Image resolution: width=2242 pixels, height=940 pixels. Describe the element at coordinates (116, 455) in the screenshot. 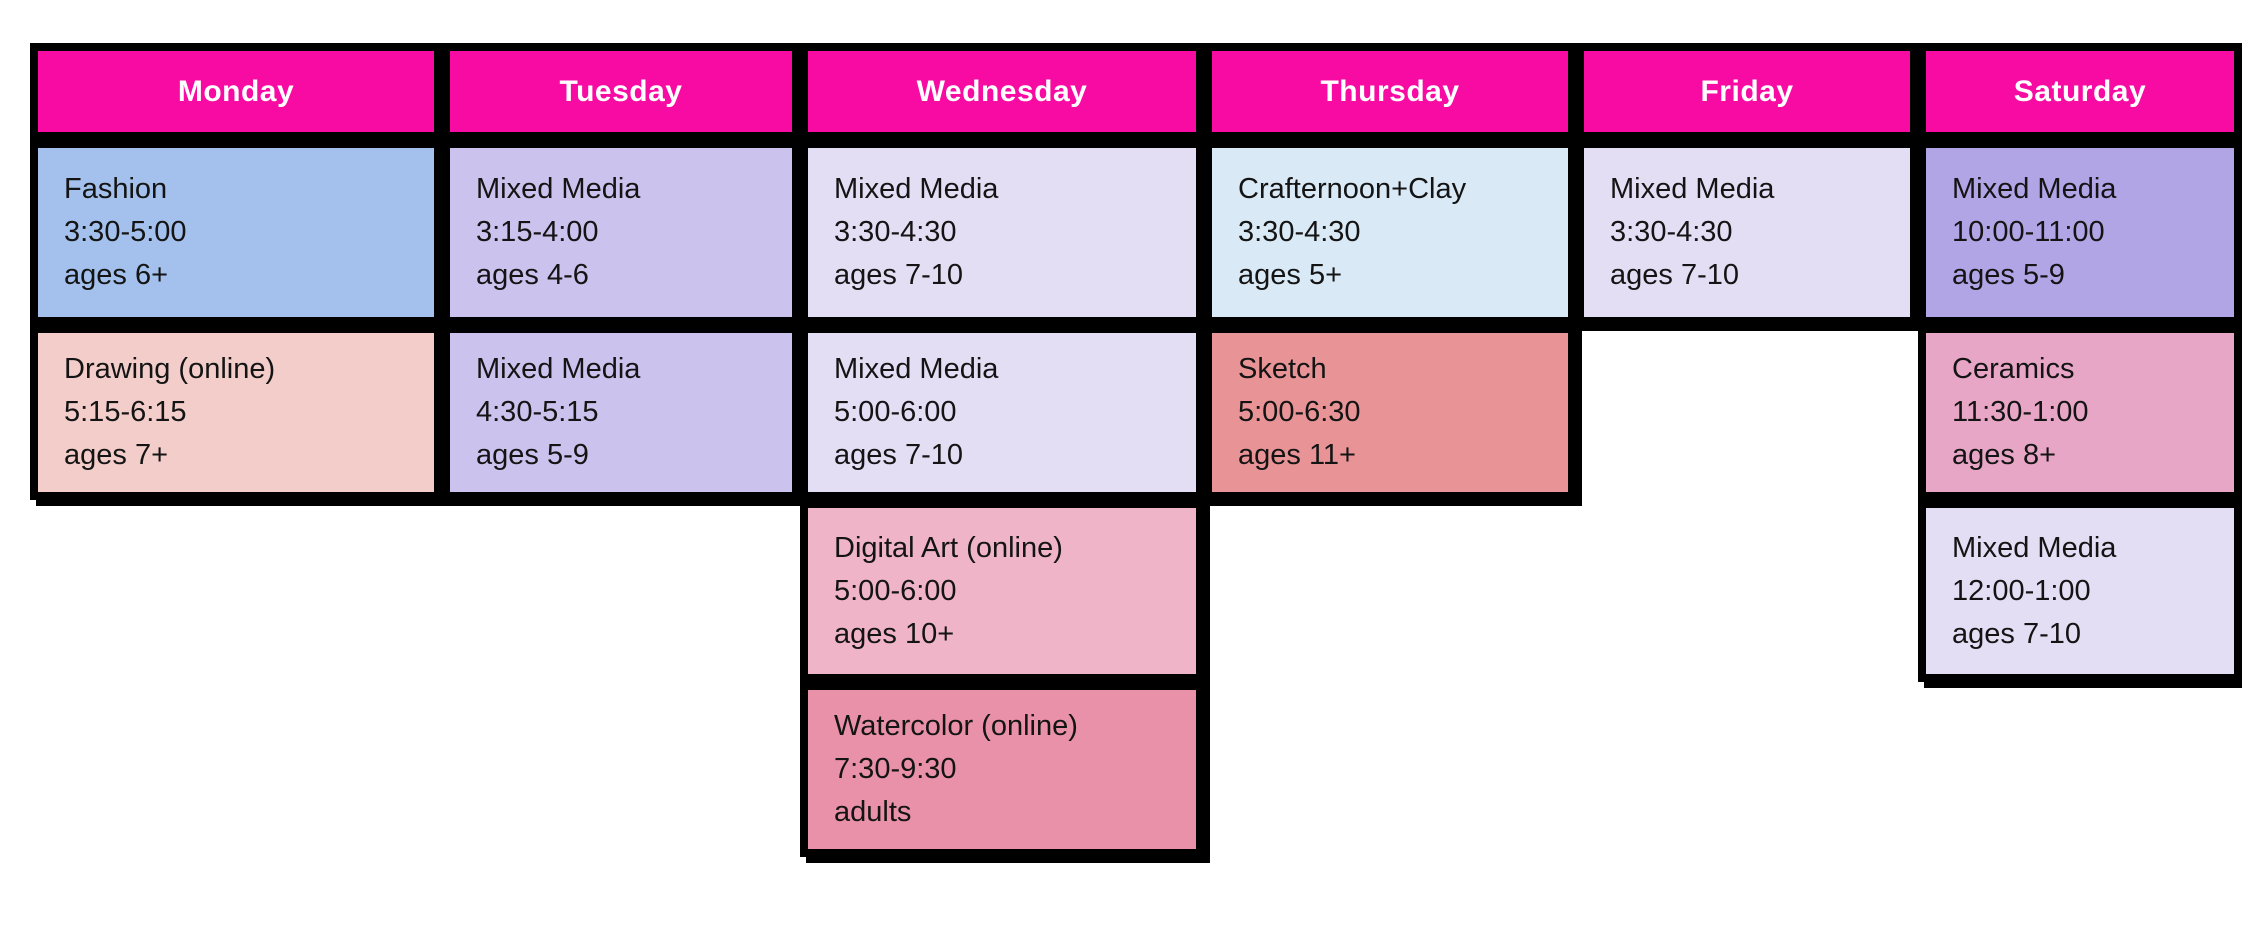

I see `class-ages: ages 7+` at that location.